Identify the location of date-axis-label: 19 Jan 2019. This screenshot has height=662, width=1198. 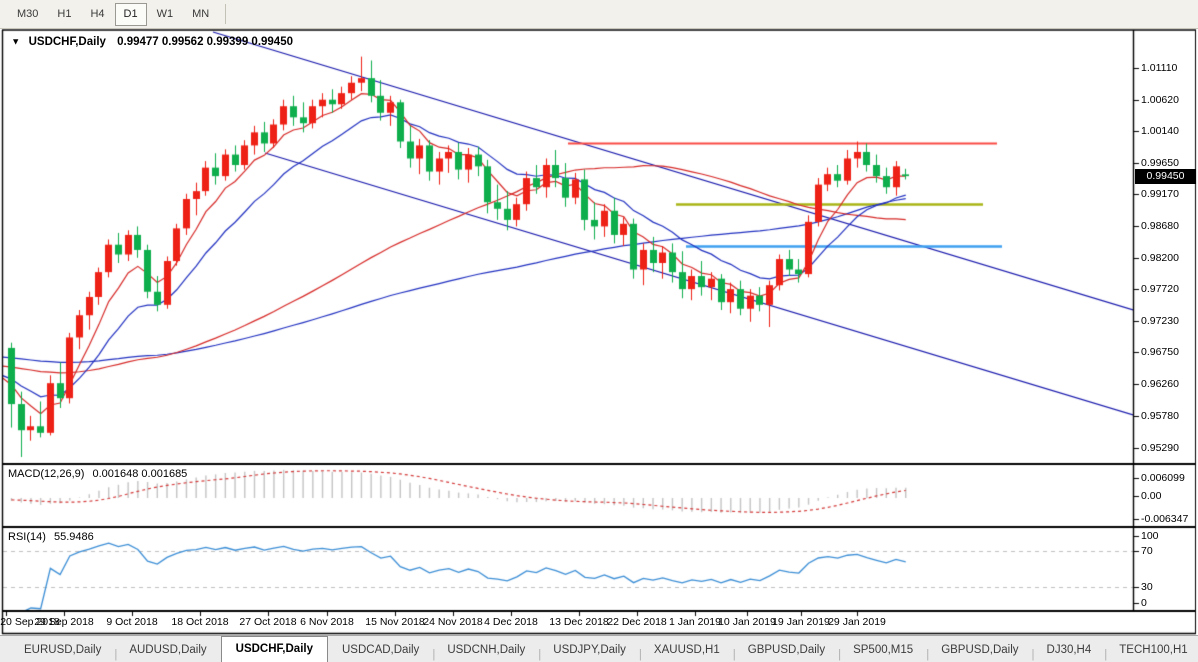
(801, 622).